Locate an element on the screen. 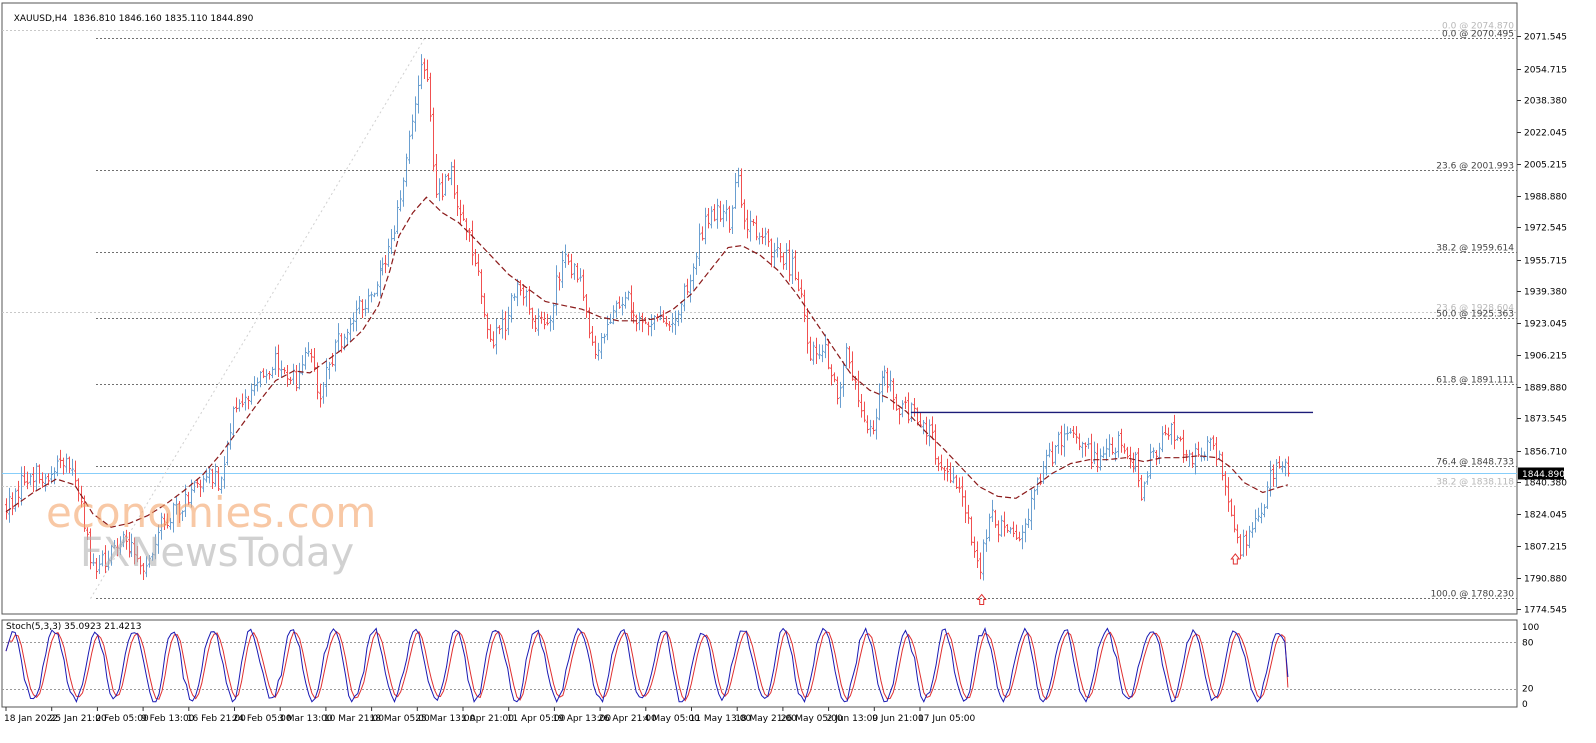 The width and height of the screenshot is (1596, 743). stoch-signal-line is located at coordinates (647, 666).